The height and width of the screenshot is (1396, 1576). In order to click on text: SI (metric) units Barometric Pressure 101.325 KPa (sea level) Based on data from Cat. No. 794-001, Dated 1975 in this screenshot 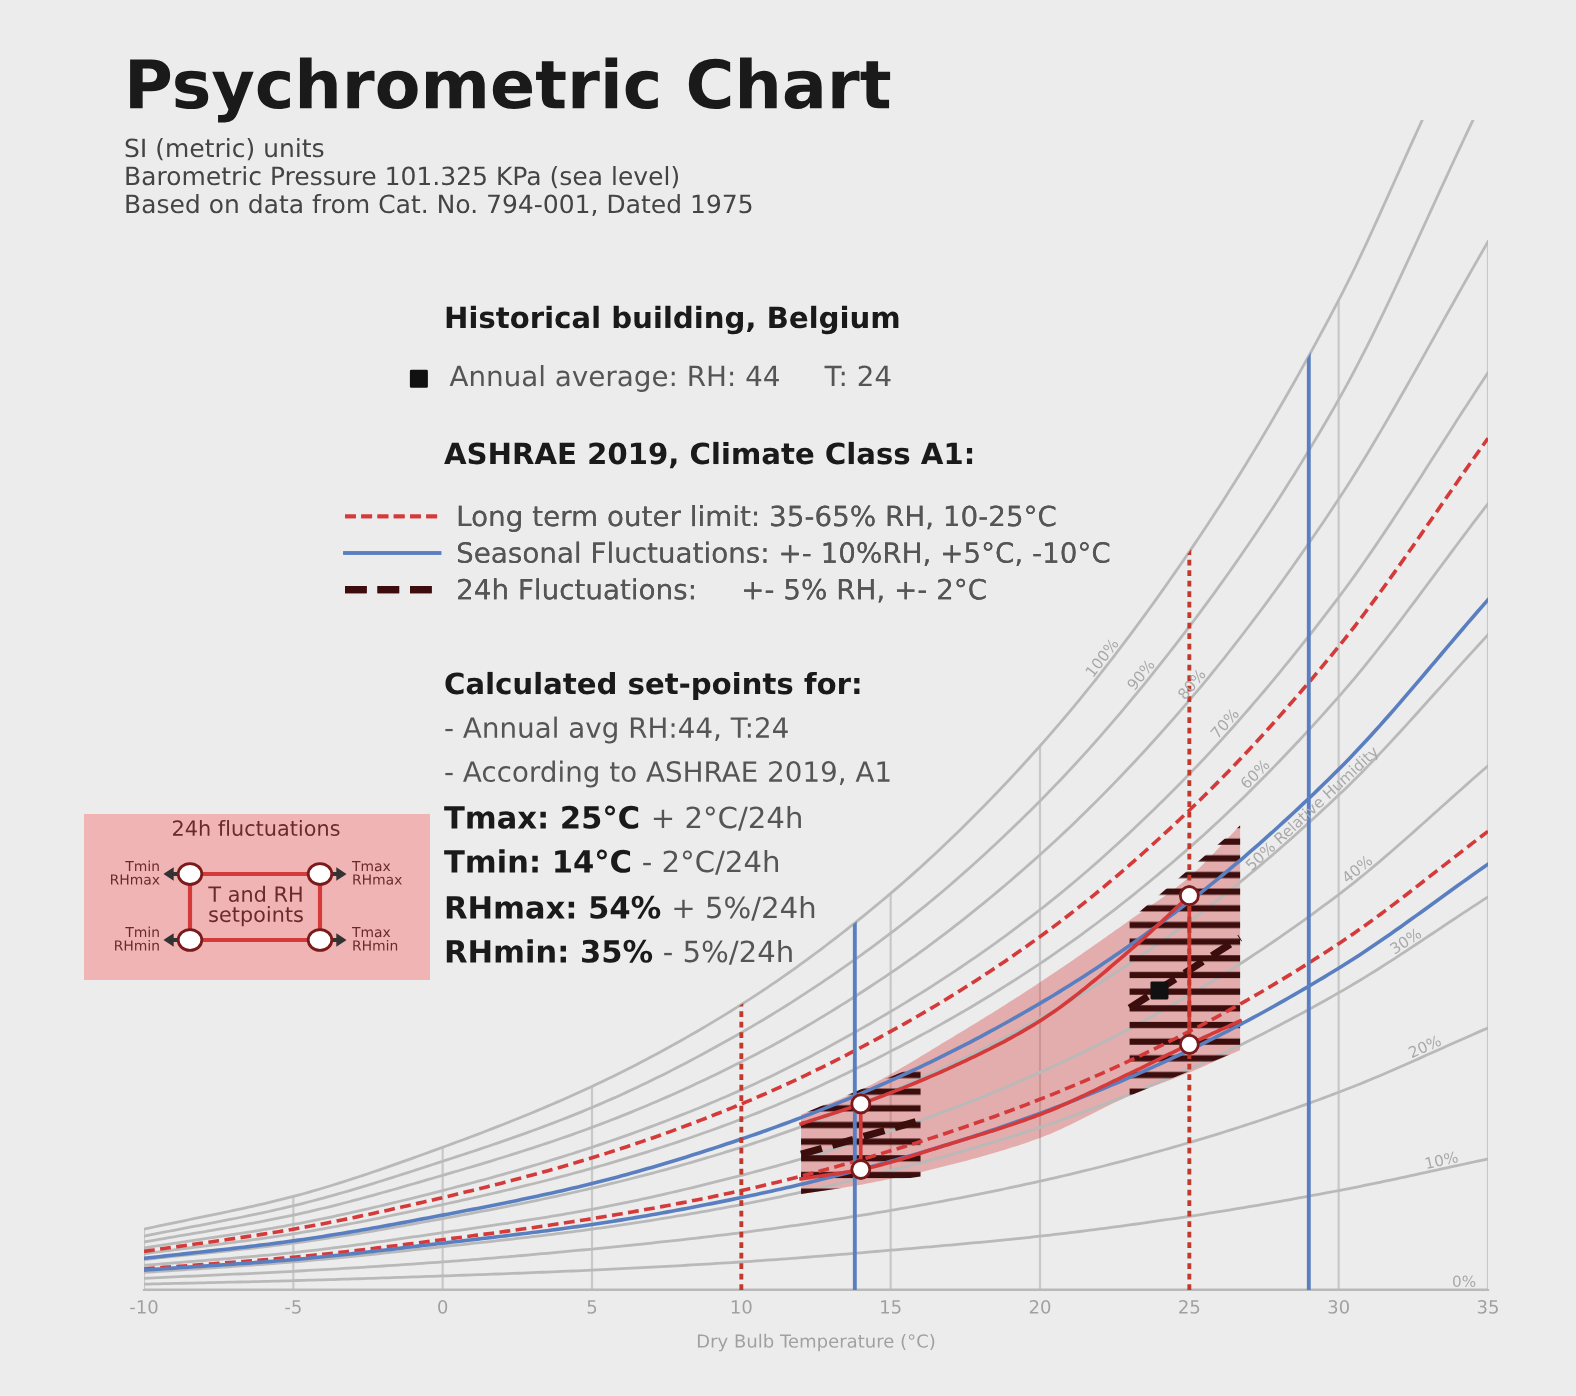, I will do `click(438, 177)`.